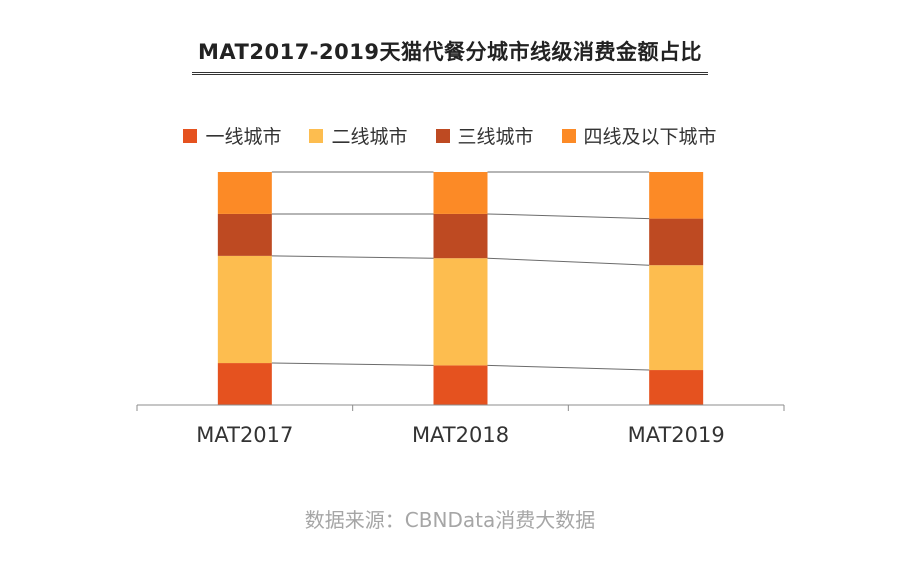 This screenshot has height=578, width=900. I want to click on legend-item-2: 三线城市, so click(484, 135).